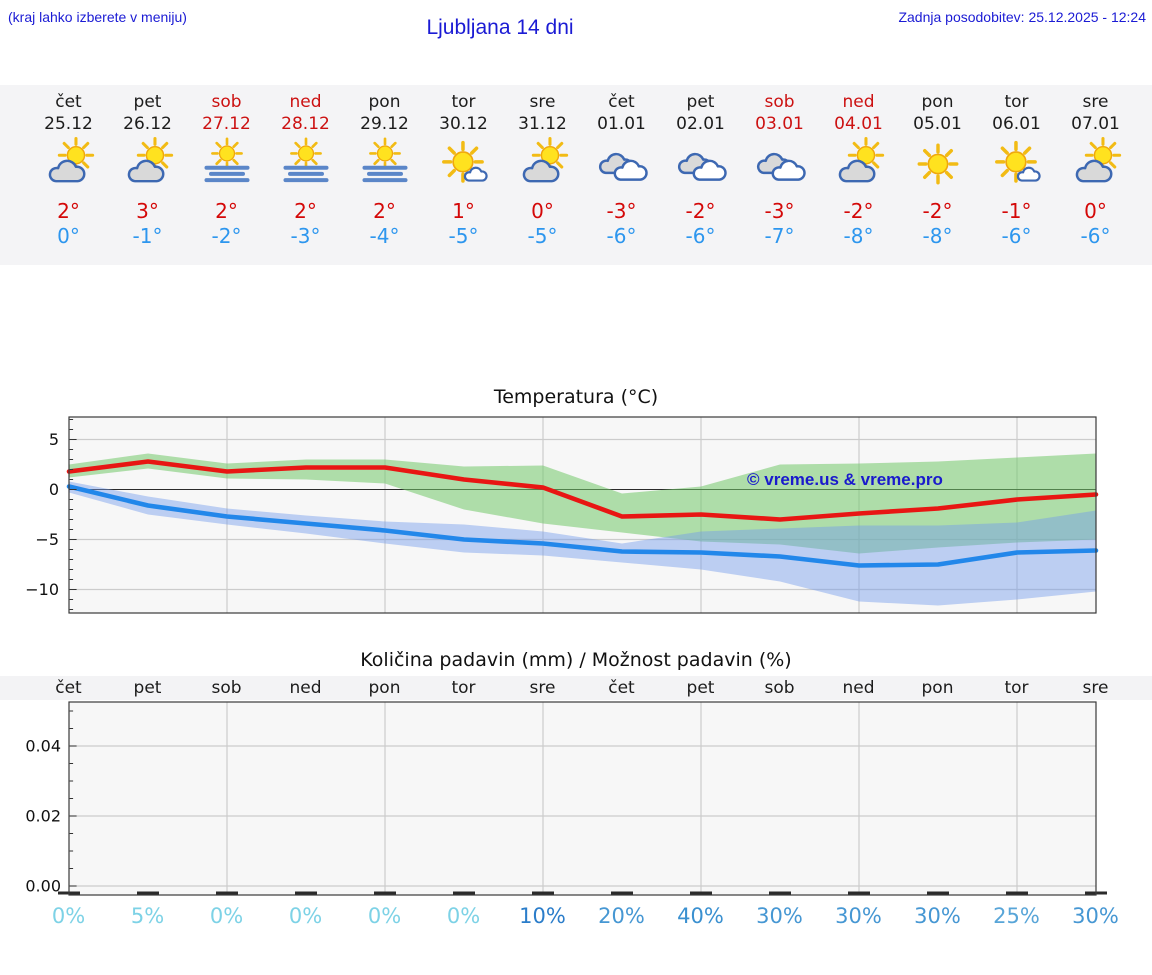 This screenshot has height=975, width=1152. Describe the element at coordinates (779, 236) in the screenshot. I see `low-temp: -7°` at that location.